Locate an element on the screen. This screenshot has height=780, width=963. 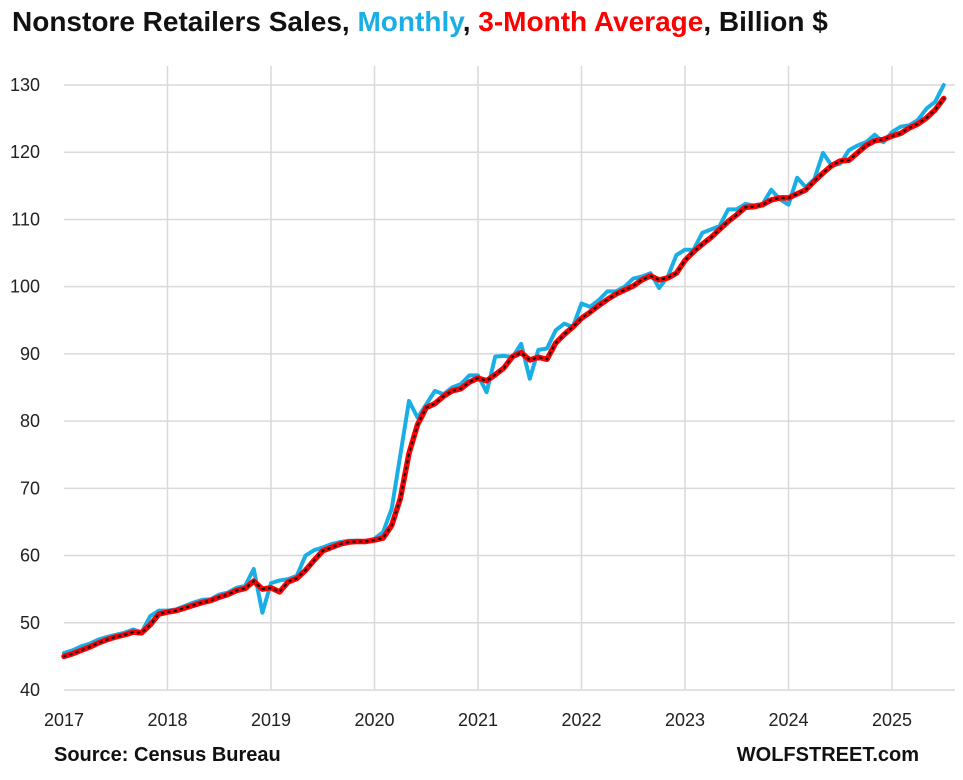
x-tick-label: 2023 is located at coordinates (685, 720).